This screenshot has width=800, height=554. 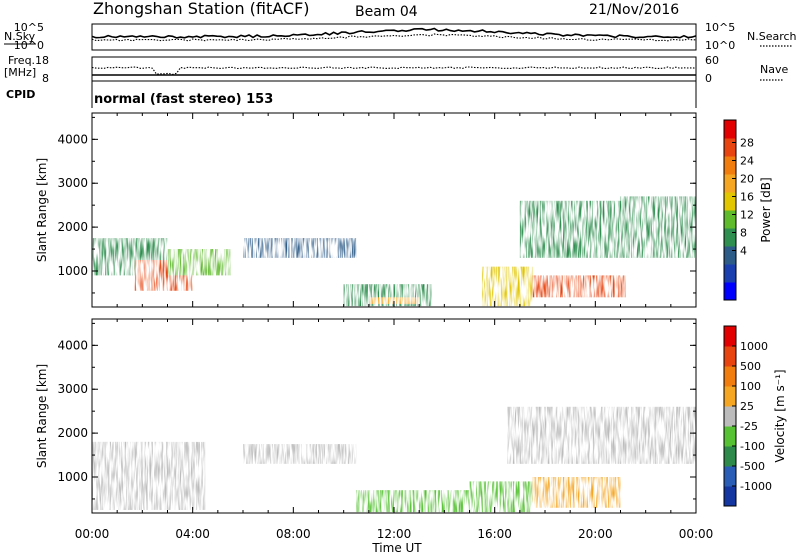 What do you see at coordinates (738, 210) in the screenshot?
I see `power-colorbar: 28 24 20 16 12 8 4` at bounding box center [738, 210].